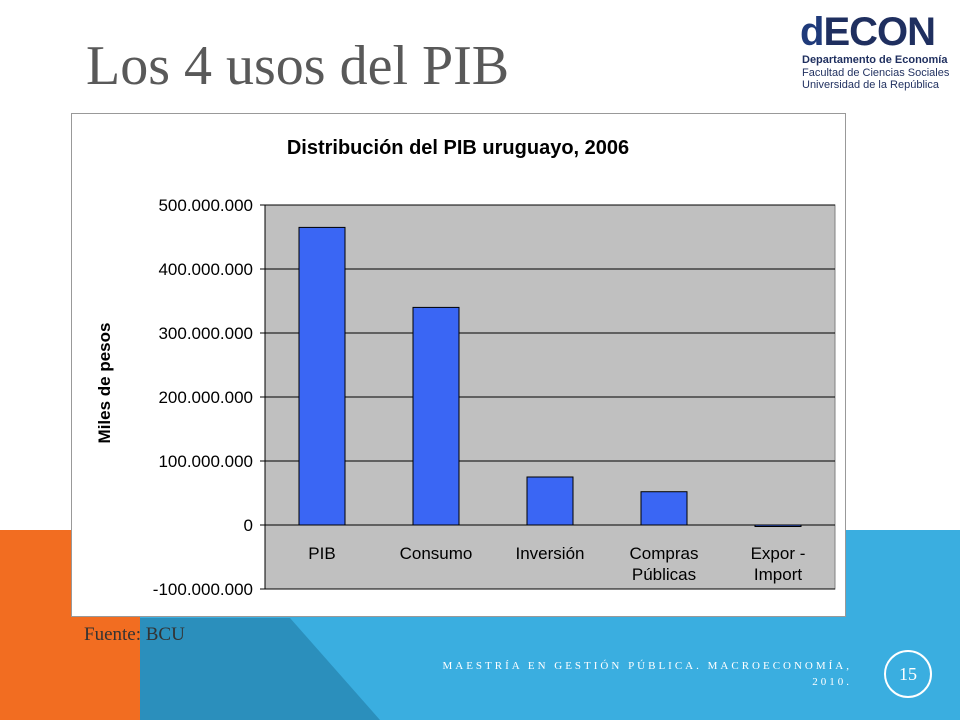 The height and width of the screenshot is (720, 960). Describe the element at coordinates (203, 589) in the screenshot. I see `y-tick-label: -100.000.000` at that location.